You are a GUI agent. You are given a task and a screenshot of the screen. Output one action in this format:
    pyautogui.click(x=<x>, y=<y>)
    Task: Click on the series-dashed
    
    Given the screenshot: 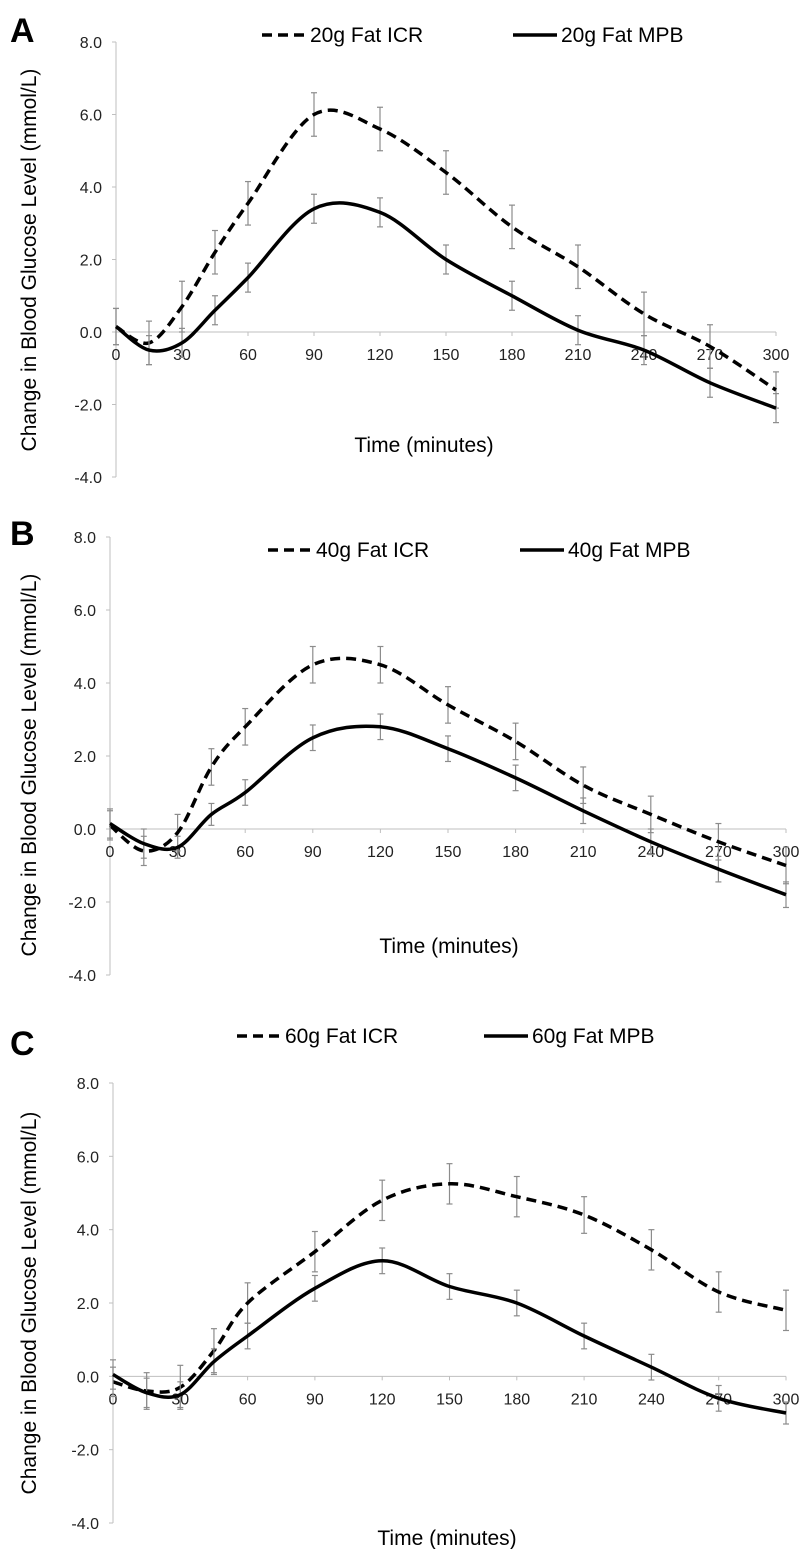 What is the action you would take?
    pyautogui.click(x=448, y=765)
    